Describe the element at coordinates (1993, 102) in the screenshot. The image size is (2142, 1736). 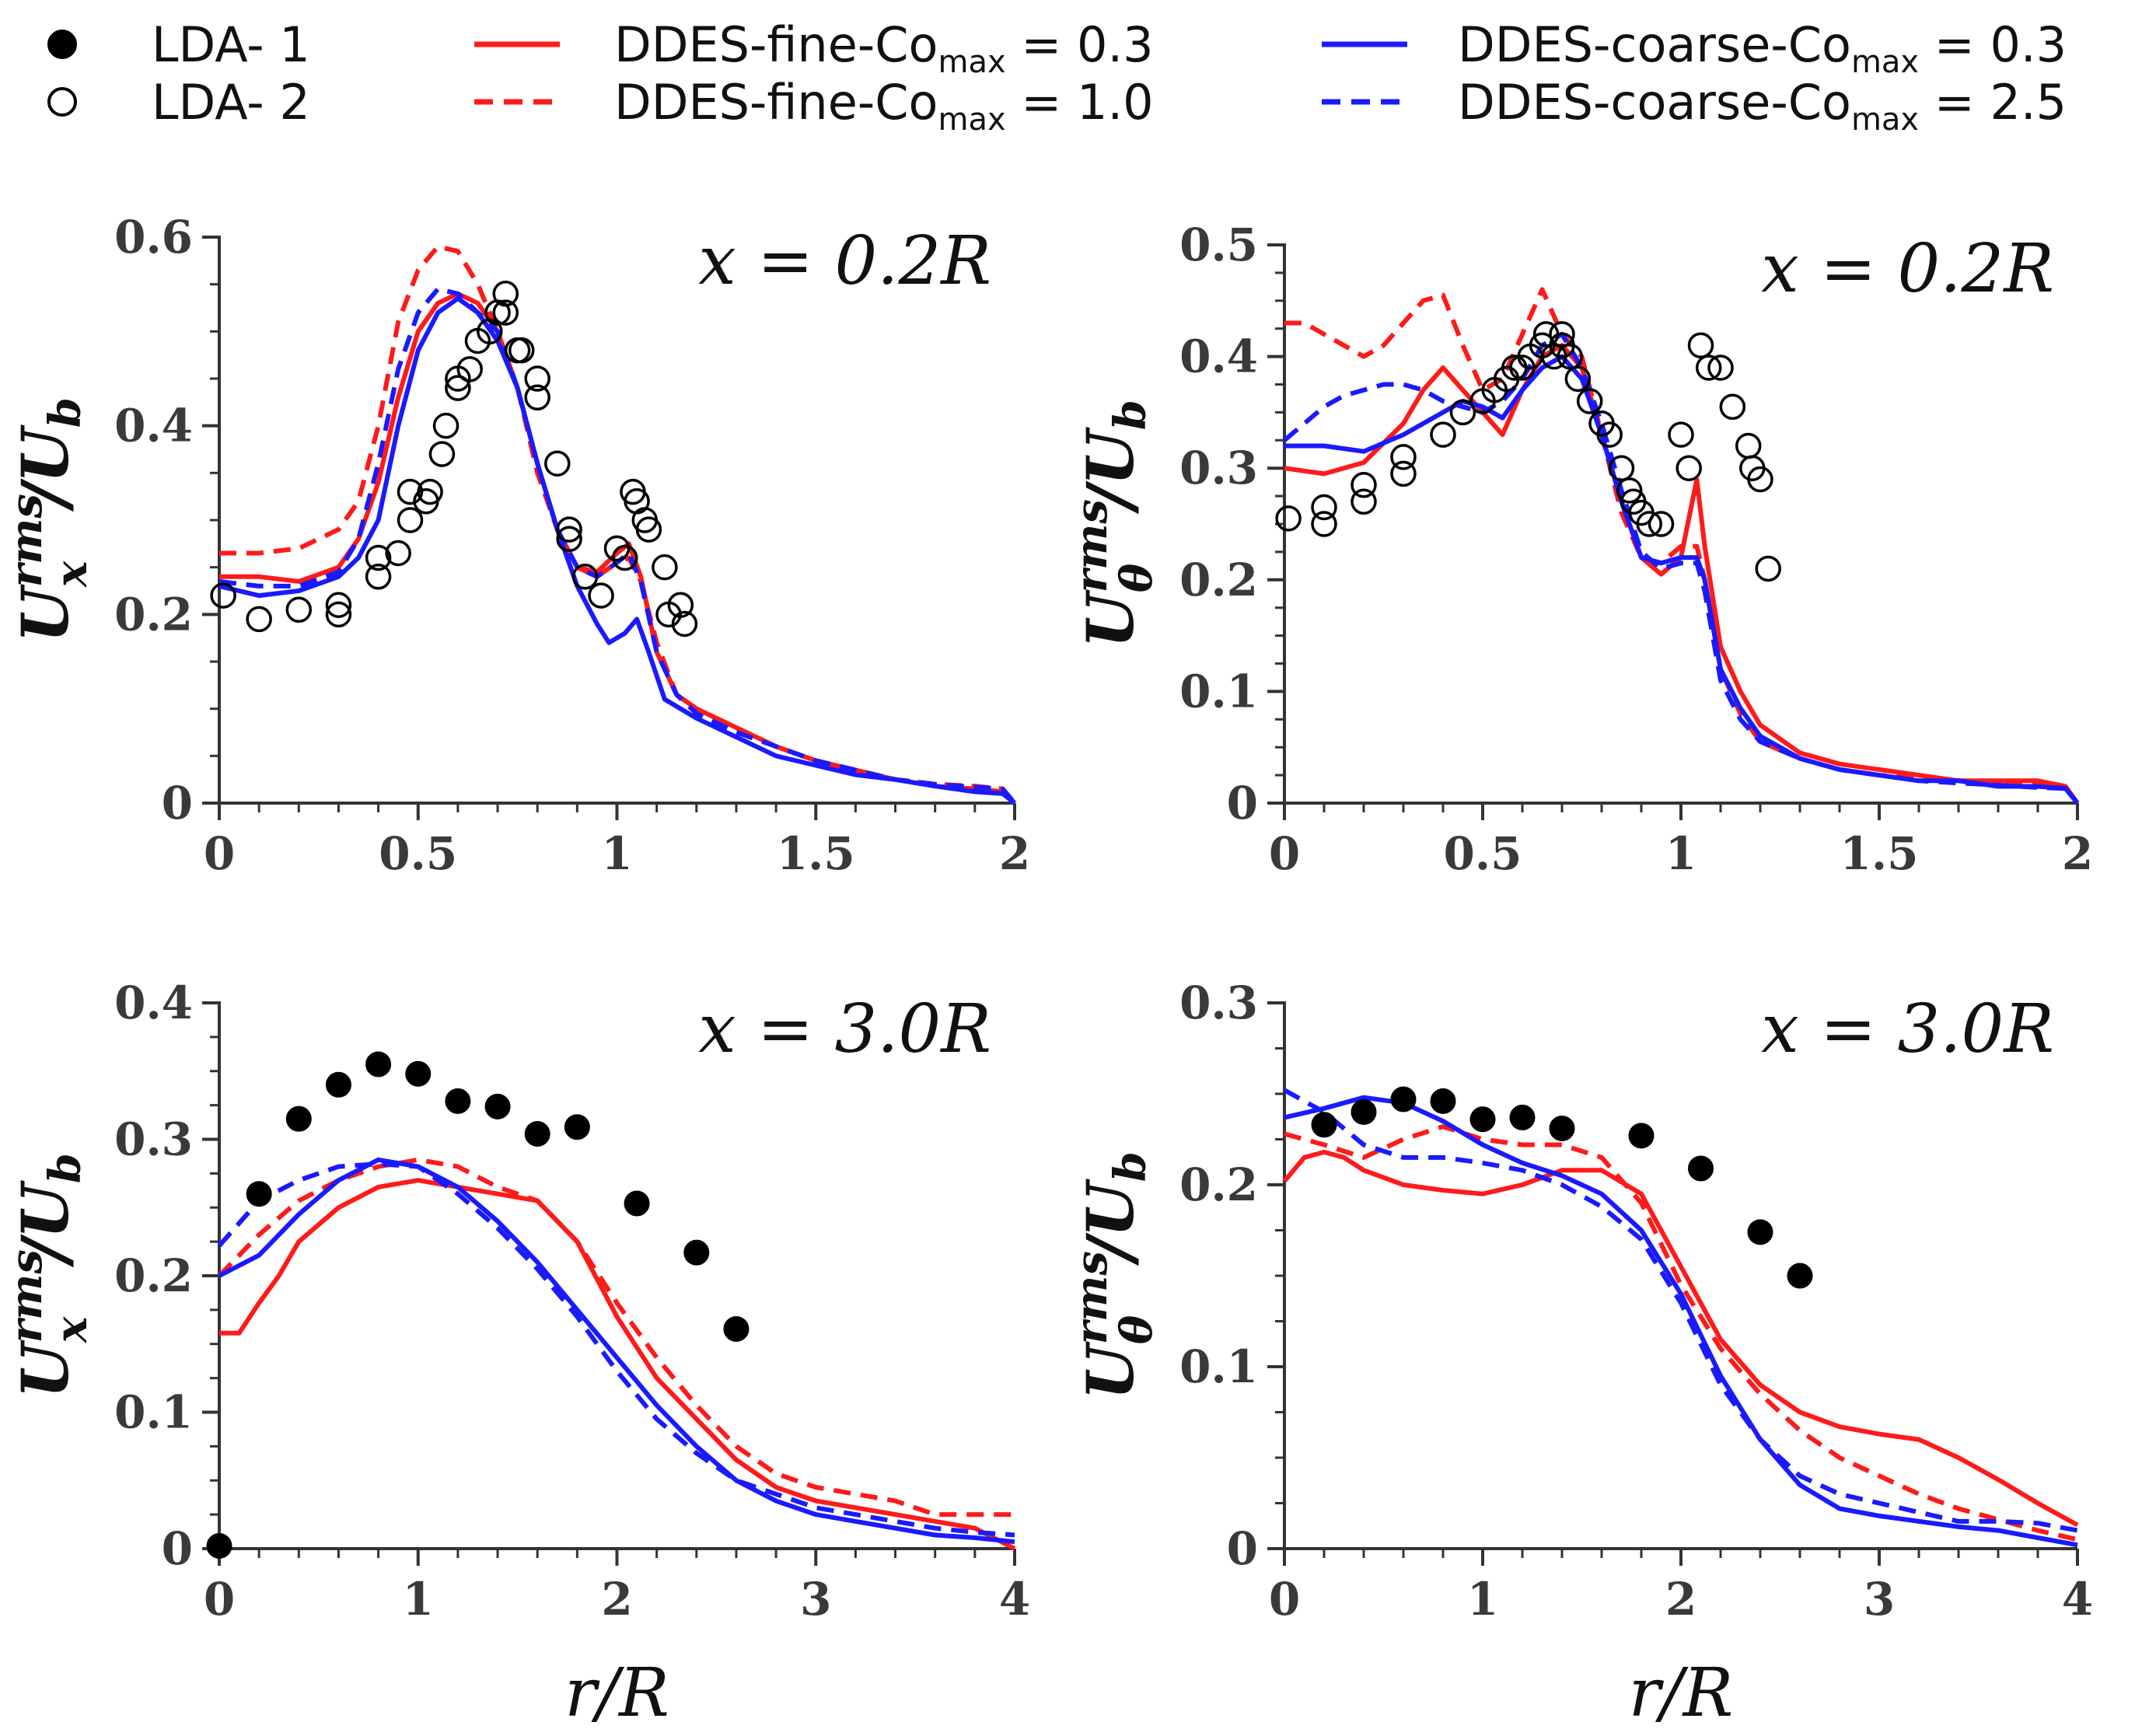
I see `legend-value: = 2.5` at that location.